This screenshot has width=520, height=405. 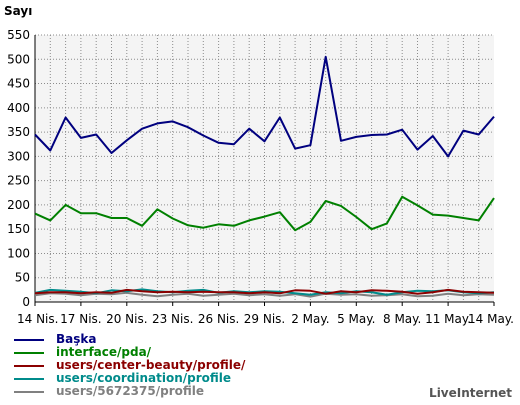 What do you see at coordinates (18, 132) in the screenshot?
I see `y-tick-label: 350` at bounding box center [18, 132].